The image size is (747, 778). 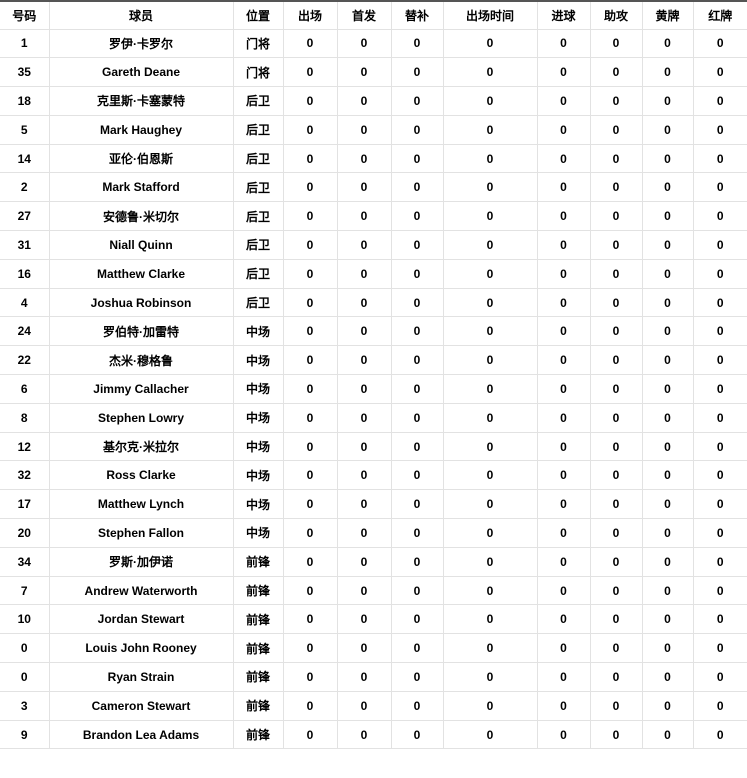 What do you see at coordinates (373, 245) in the screenshot?
I see `table-row: 31 Niall Quinn 后卫 0 0 0 0 0 0 0 0` at bounding box center [373, 245].